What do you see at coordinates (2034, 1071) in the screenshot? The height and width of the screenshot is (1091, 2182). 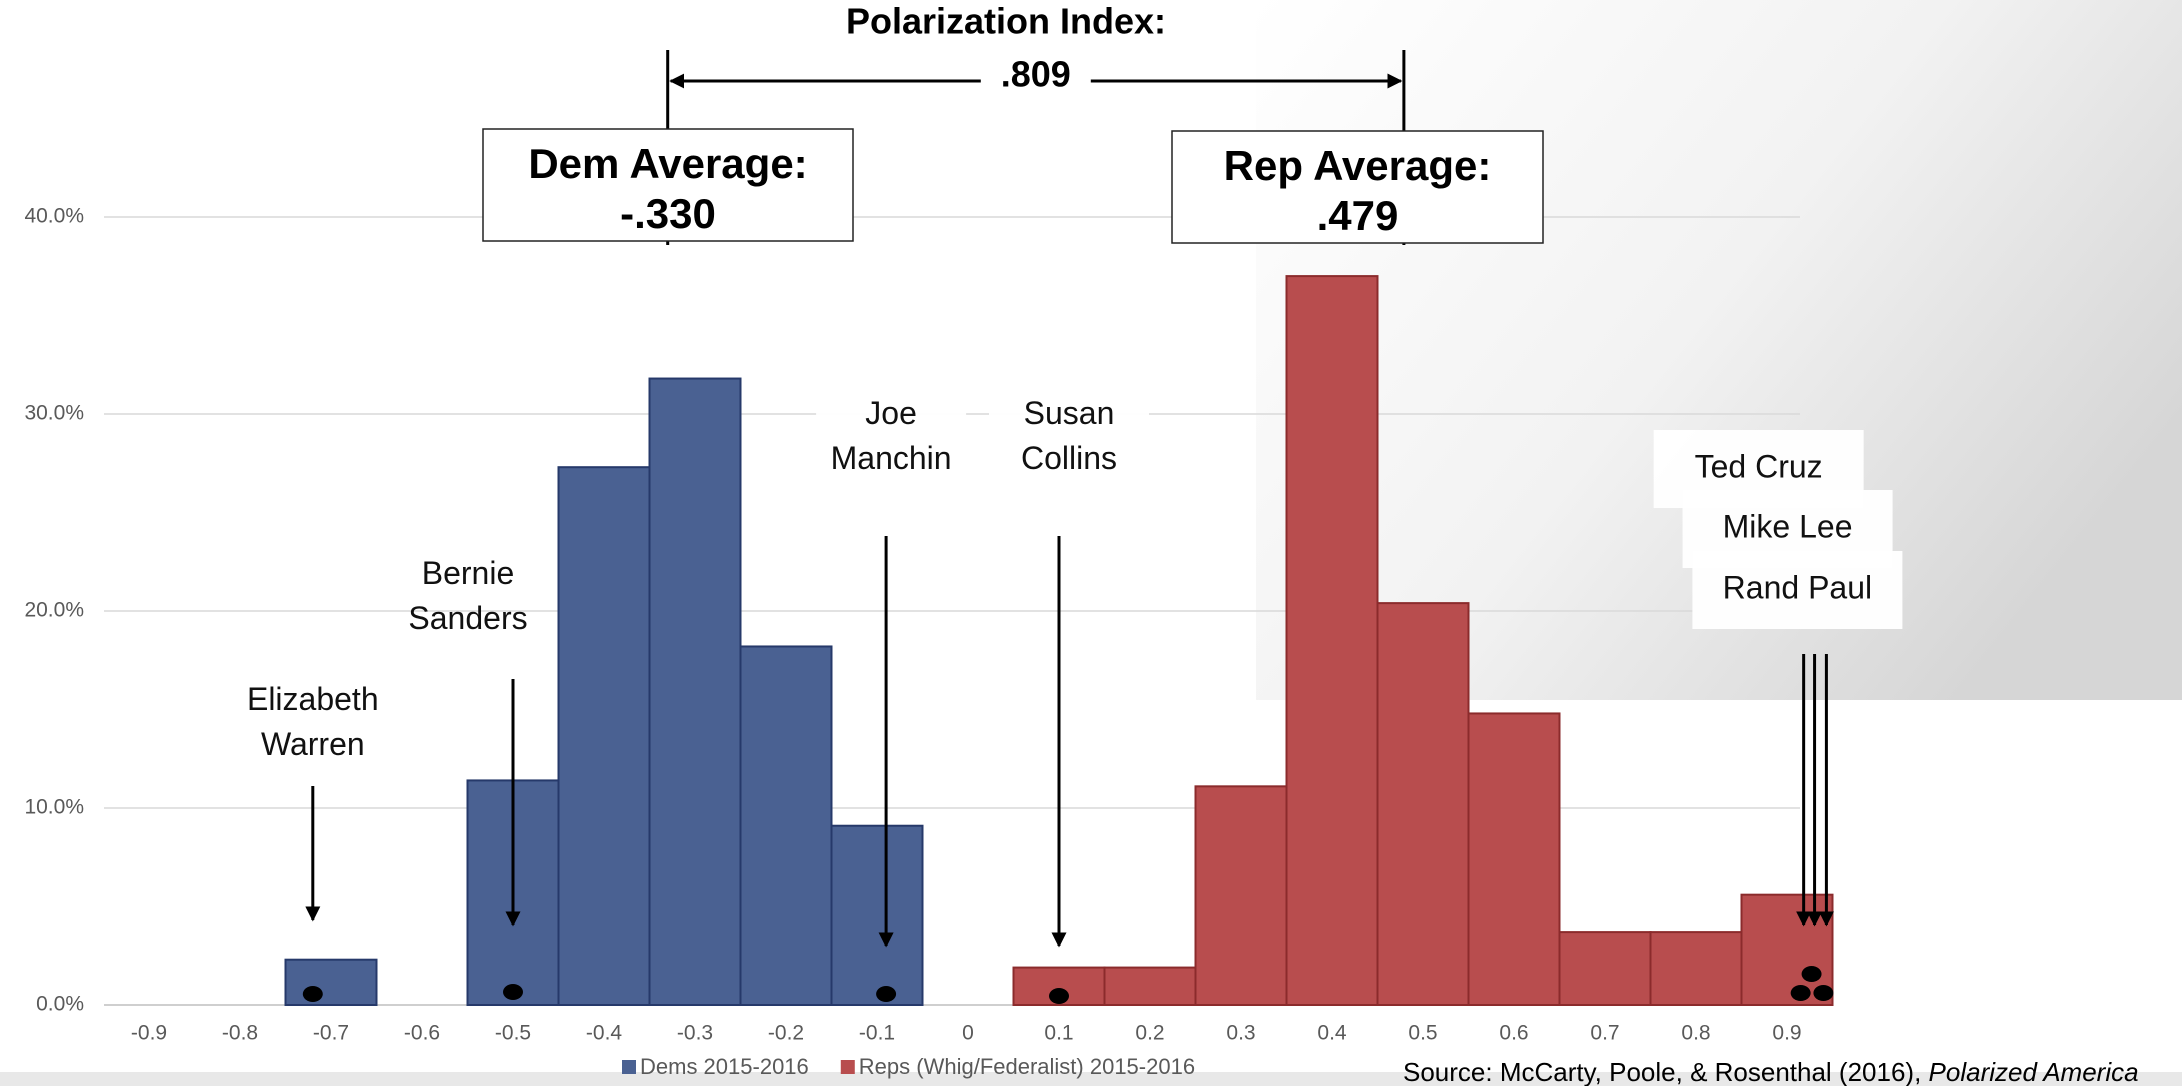 I see `source-italic: Polarized America` at bounding box center [2034, 1071].